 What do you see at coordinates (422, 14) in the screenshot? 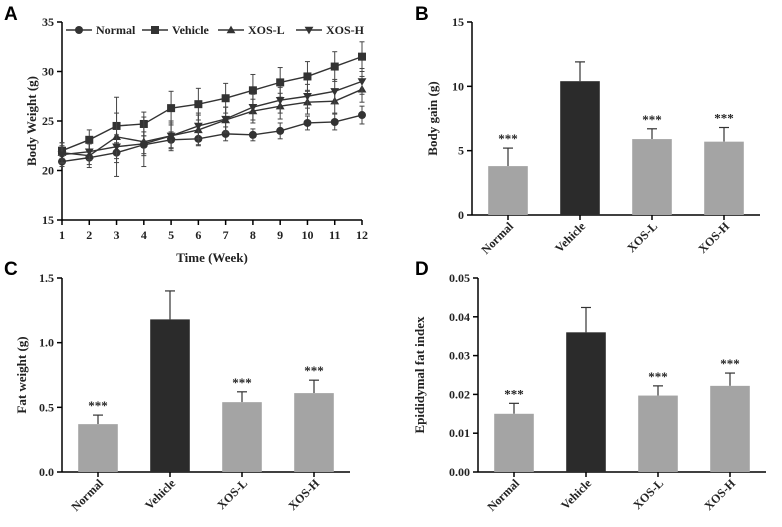
I see `panel-label-b: B` at bounding box center [422, 14].